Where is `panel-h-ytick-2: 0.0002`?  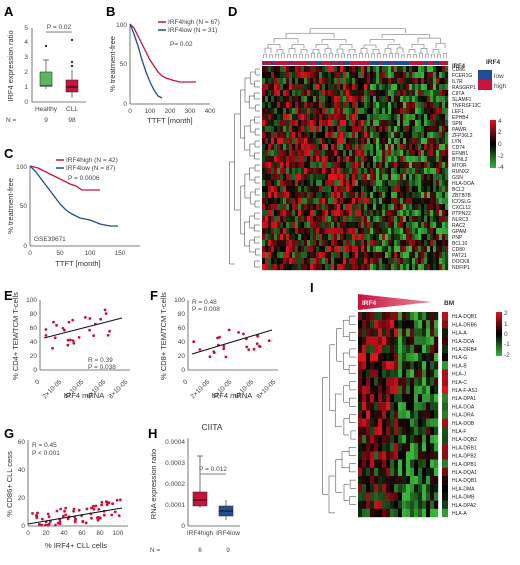 panel-h-ytick-2: 0.0002 is located at coordinates (175, 484).